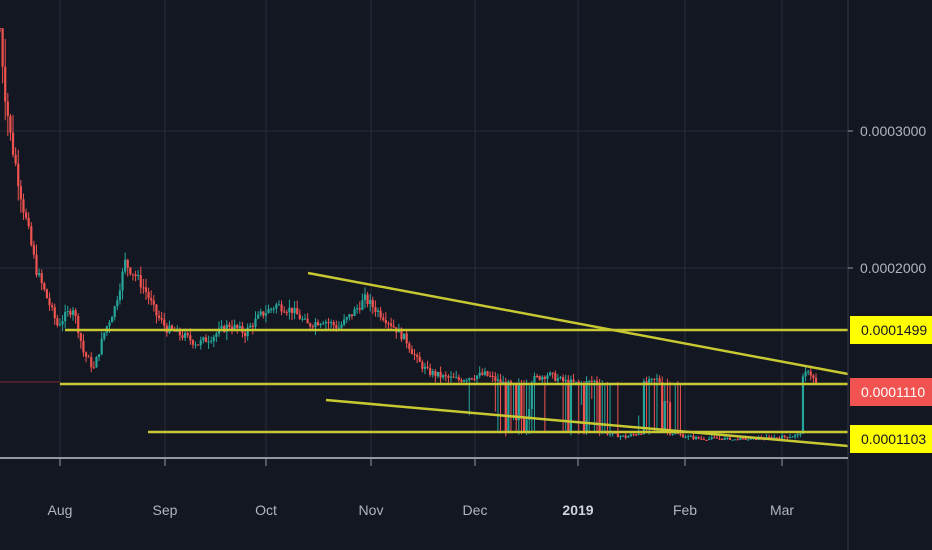 The width and height of the screenshot is (932, 550). Describe the element at coordinates (891, 439) in the screenshot. I see `price-tag: 0.0001103` at that location.